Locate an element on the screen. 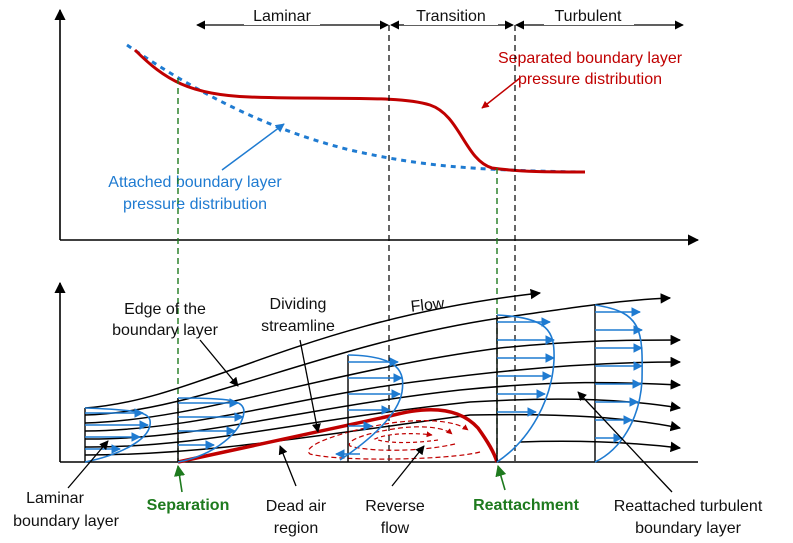 The height and width of the screenshot is (543, 793). separated-pressure-curve is located at coordinates (359, 111).